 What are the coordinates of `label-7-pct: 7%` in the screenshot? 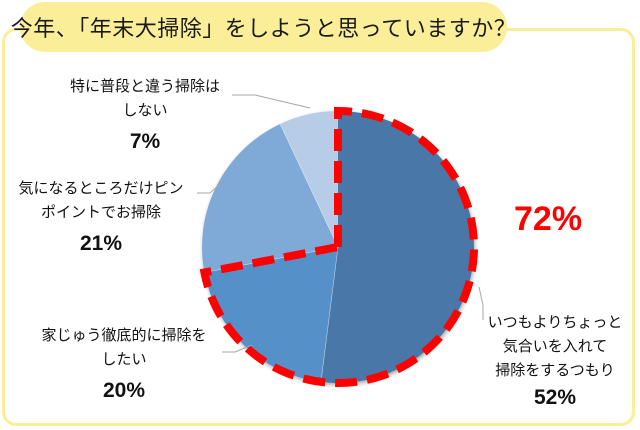 It's located at (145, 141).